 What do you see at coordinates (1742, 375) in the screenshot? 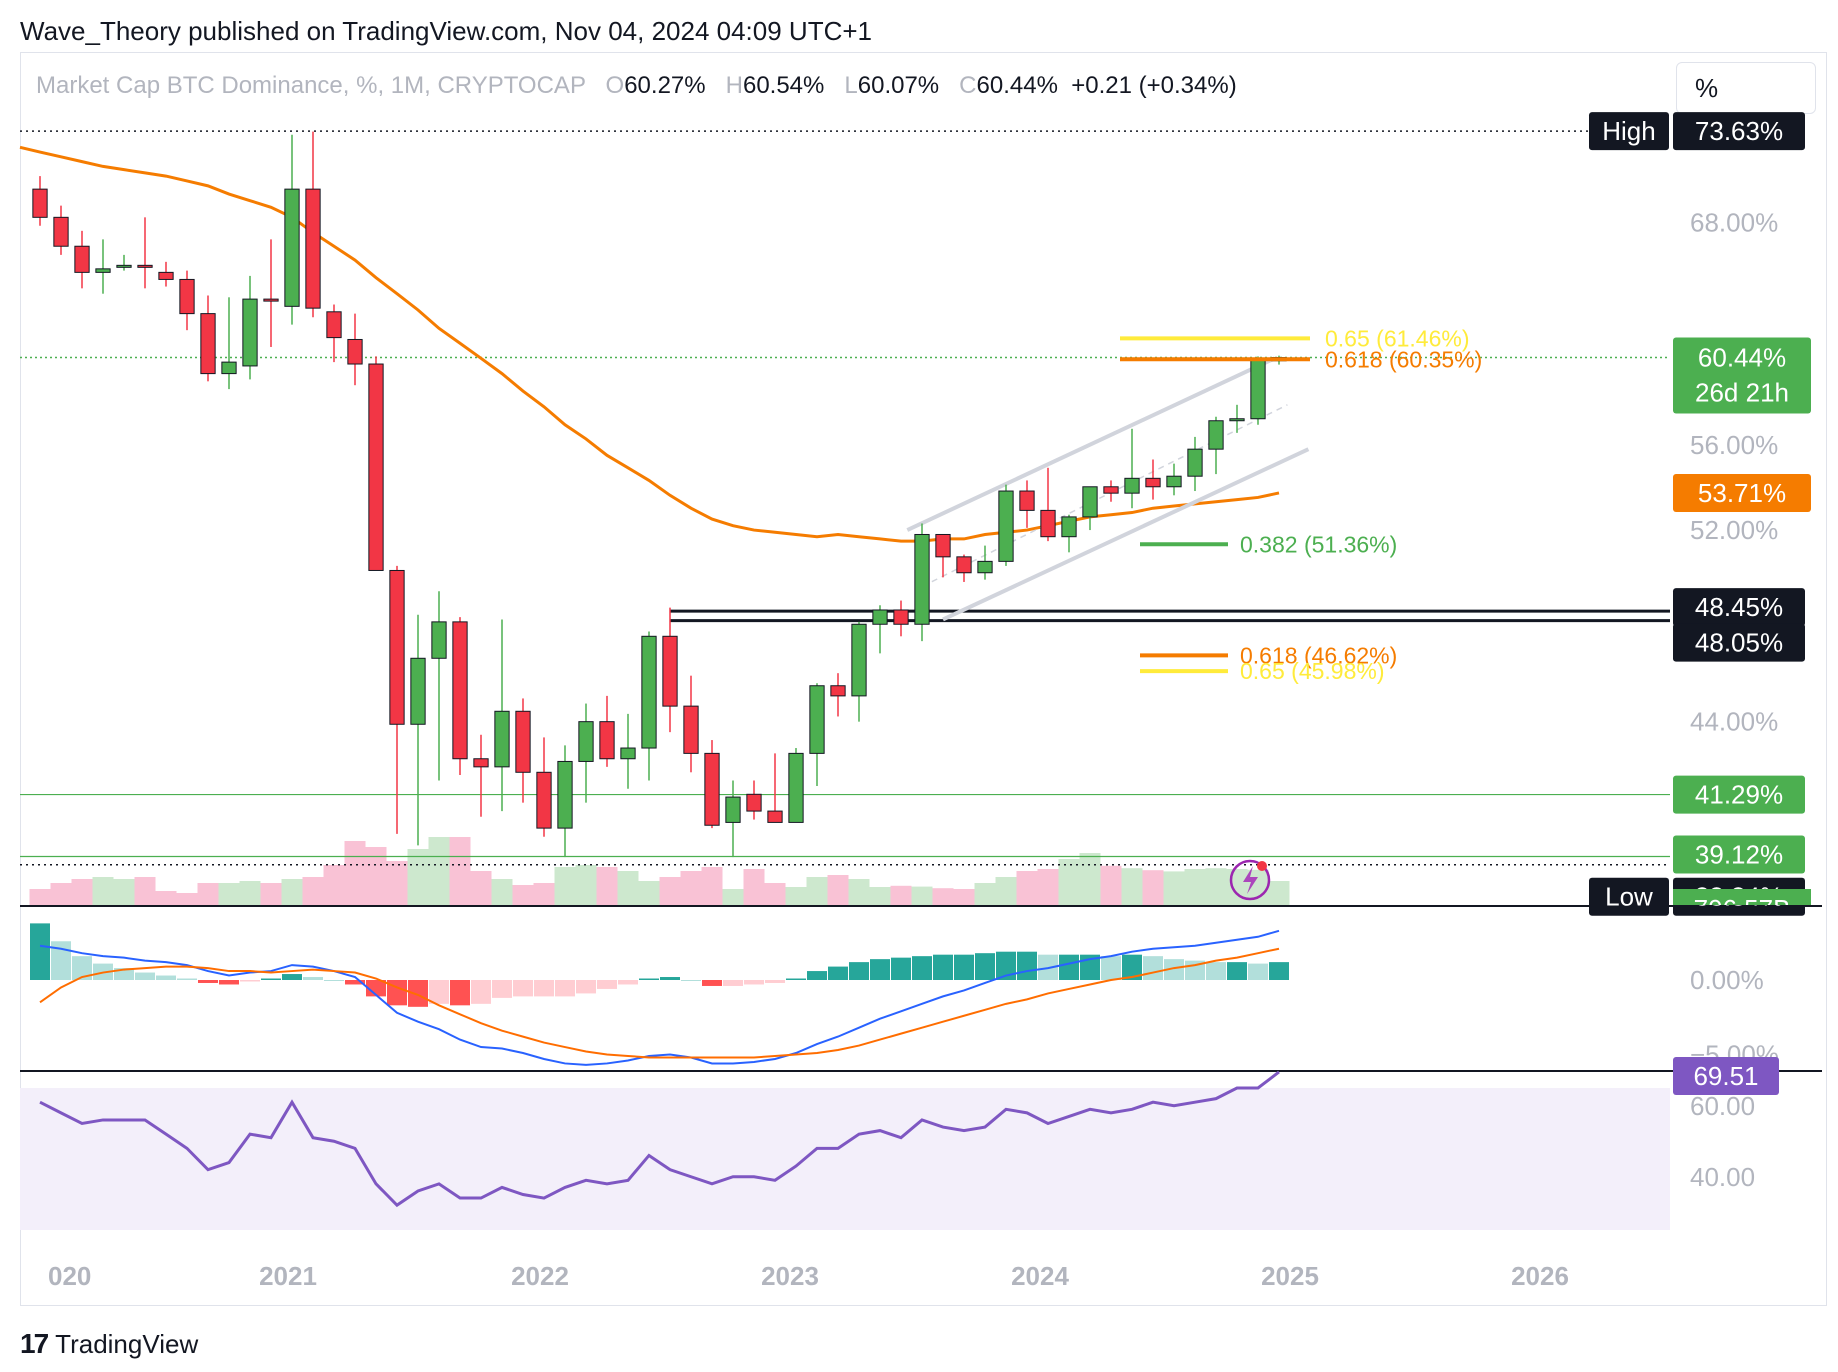
I see `last-price-tag-bg` at bounding box center [1742, 375].